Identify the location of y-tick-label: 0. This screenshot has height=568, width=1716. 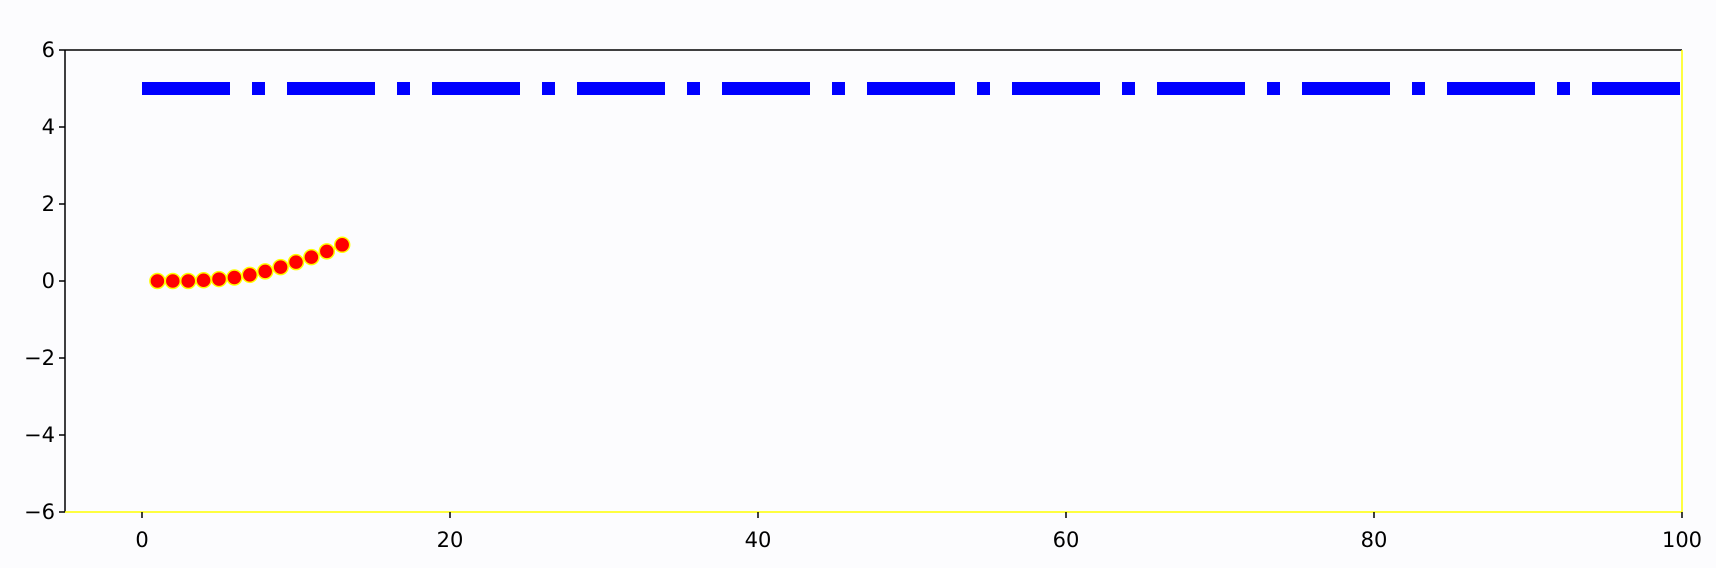
(48, 281).